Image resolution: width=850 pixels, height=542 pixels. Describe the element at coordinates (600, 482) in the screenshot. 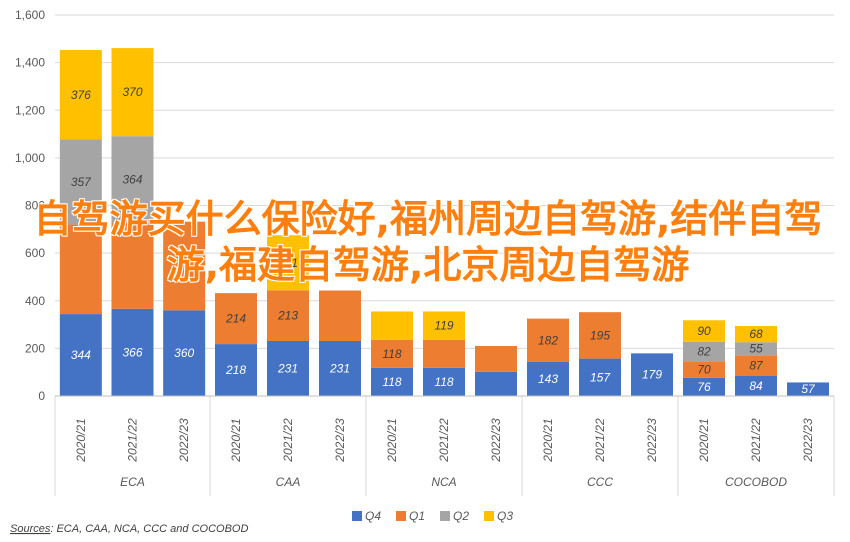

I see `x-group-label: CCC` at that location.